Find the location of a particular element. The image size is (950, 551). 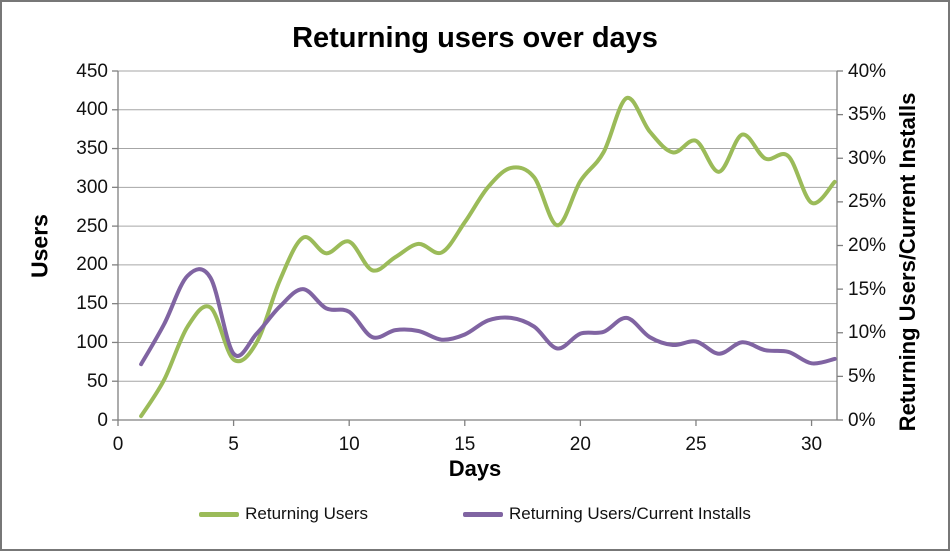

y-axis-left-tick-label: 150 is located at coordinates (92, 304).